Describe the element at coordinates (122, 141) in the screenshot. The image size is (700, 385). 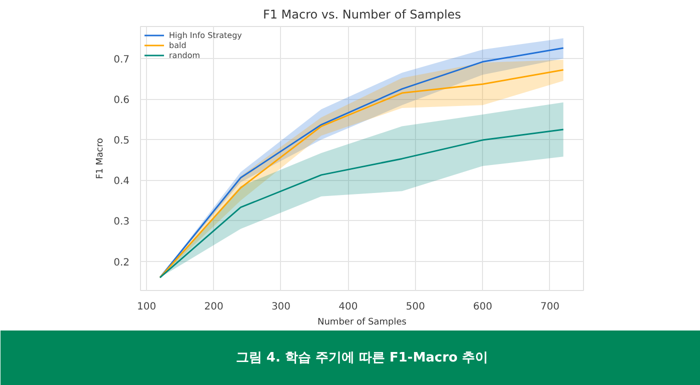
I see `y-tick-label: 0.5` at that location.